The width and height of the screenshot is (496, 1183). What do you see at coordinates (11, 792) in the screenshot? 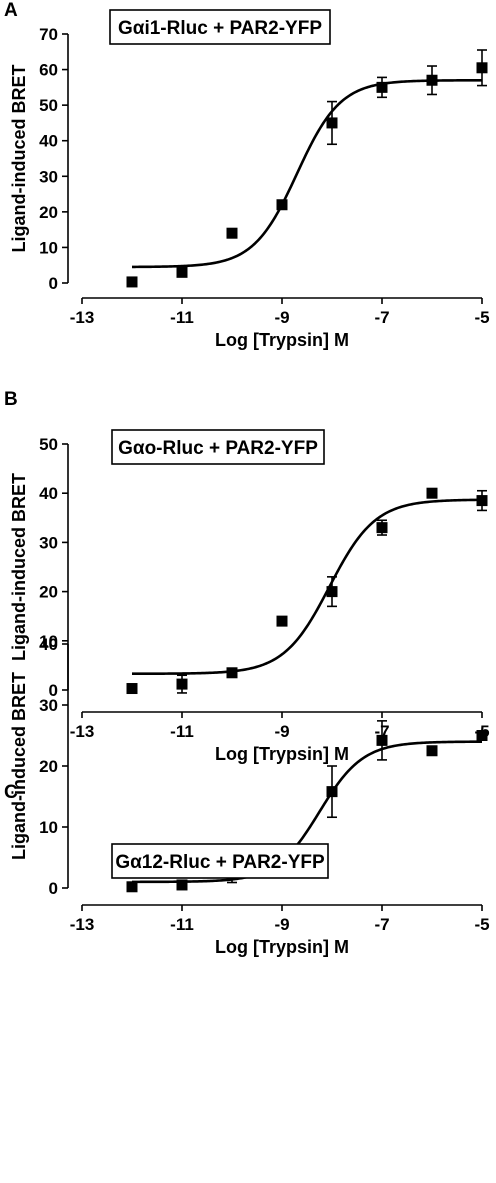
I see `panel-letter: C` at bounding box center [11, 792].